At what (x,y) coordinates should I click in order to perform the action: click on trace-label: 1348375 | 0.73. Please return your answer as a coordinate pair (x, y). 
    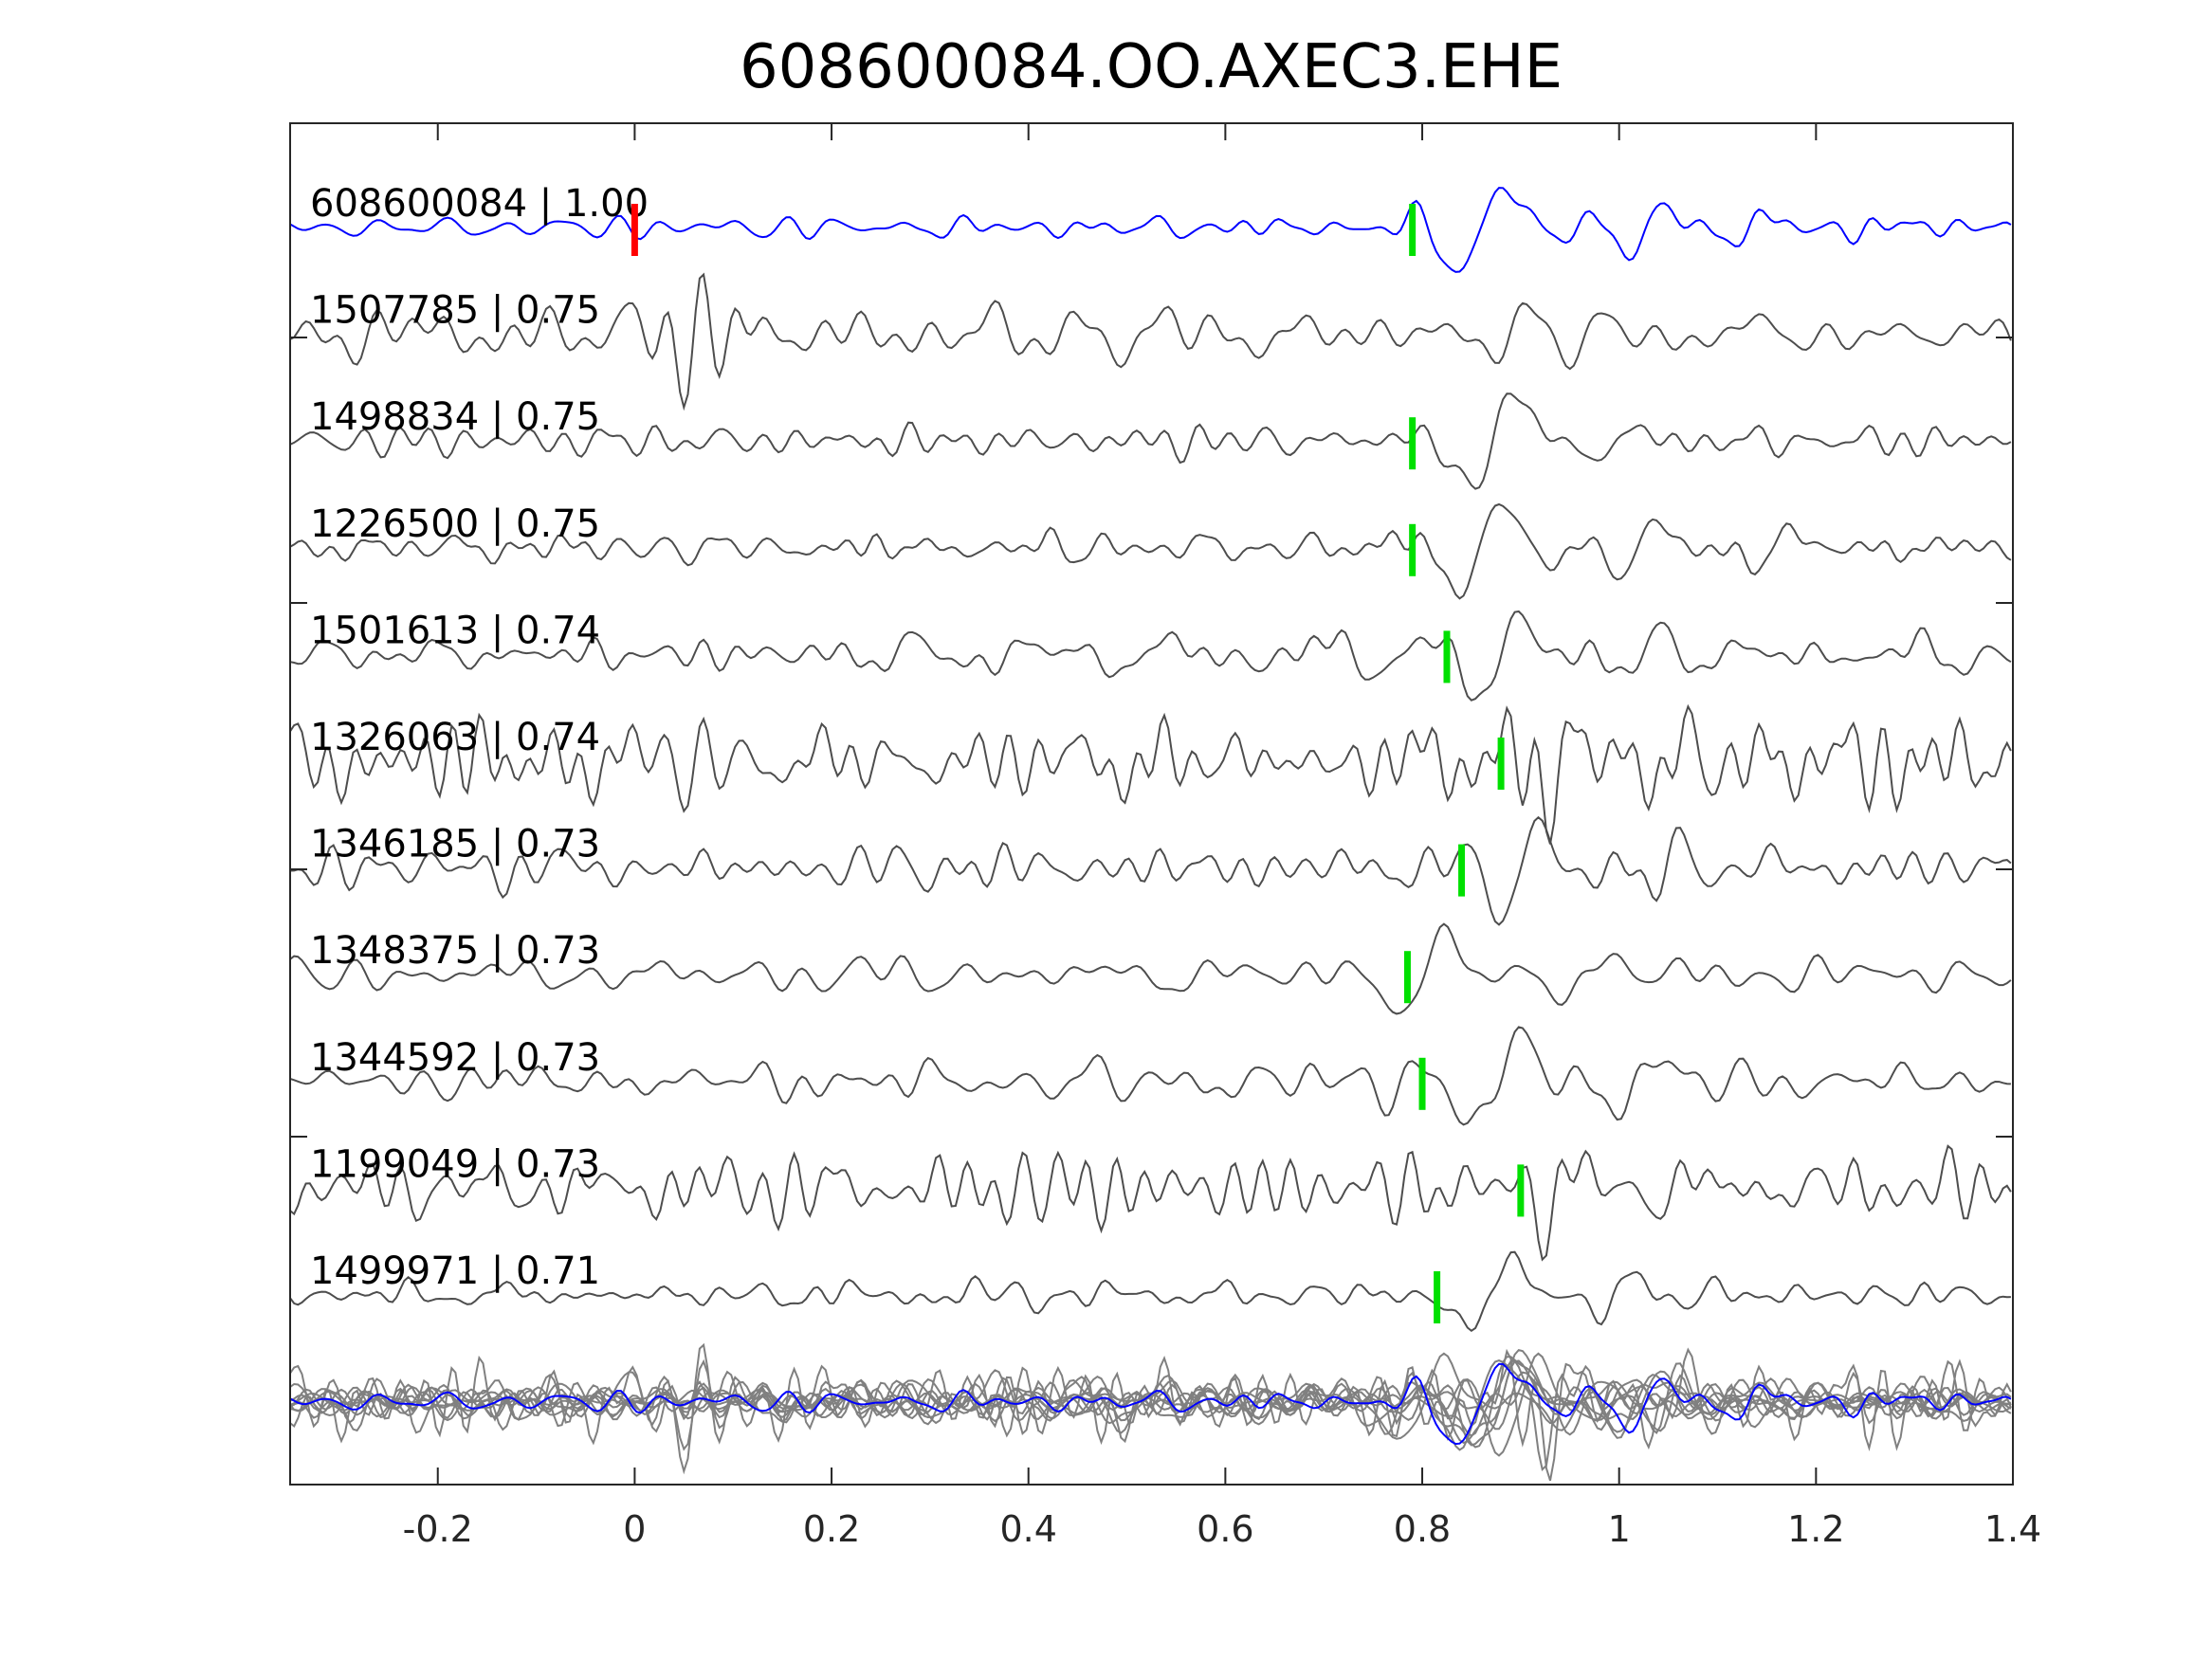
    Looking at the image, I should click on (455, 951).